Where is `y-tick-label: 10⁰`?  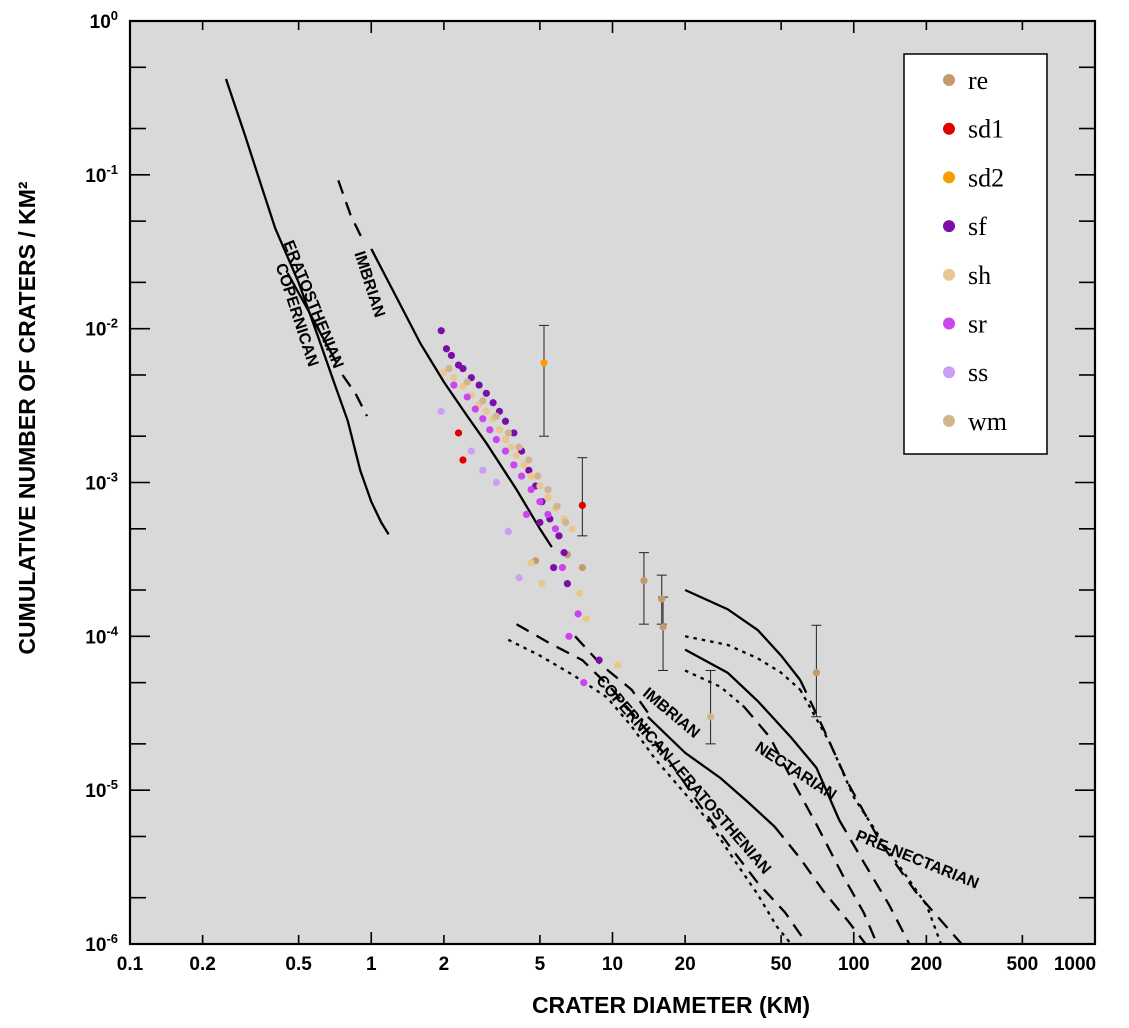 y-tick-label: 10⁰ is located at coordinates (104, 20).